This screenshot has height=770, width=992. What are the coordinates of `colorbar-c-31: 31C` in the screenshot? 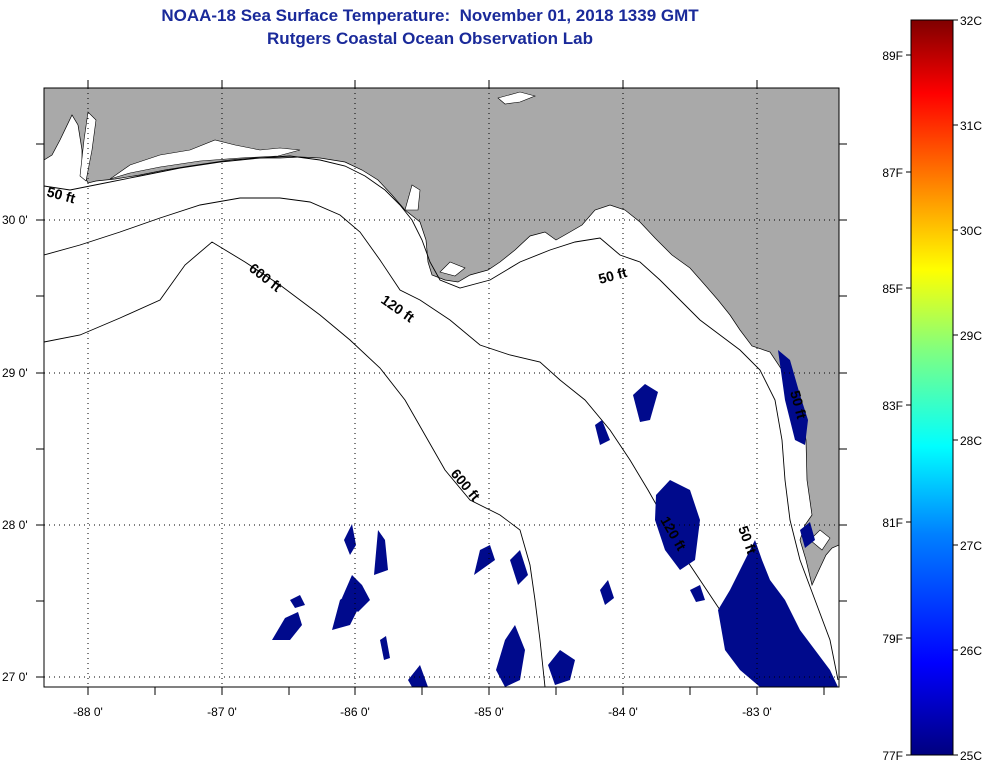 It's located at (971, 126).